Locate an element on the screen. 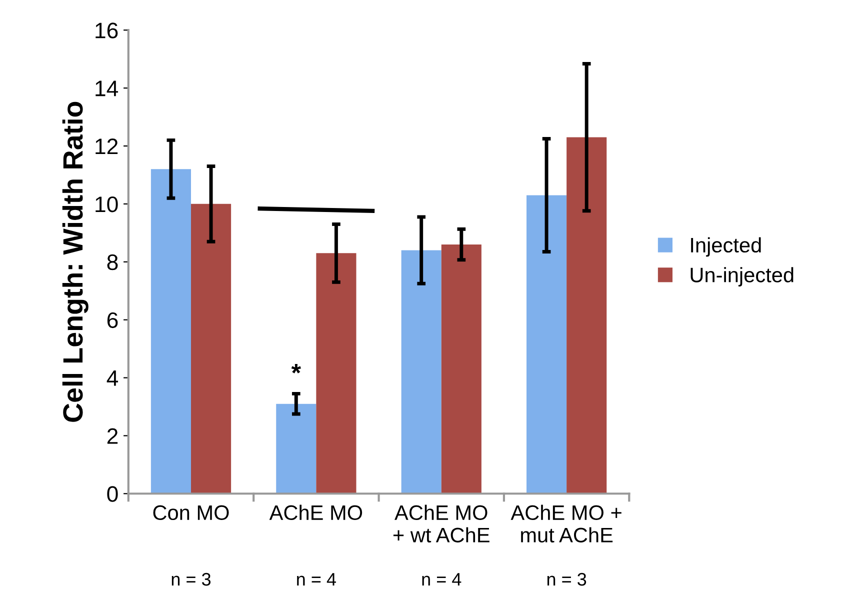 Image resolution: width=856 pixels, height=602 pixels. x-tick-label: AChE MO + wt AChE is located at coordinates (441, 523).